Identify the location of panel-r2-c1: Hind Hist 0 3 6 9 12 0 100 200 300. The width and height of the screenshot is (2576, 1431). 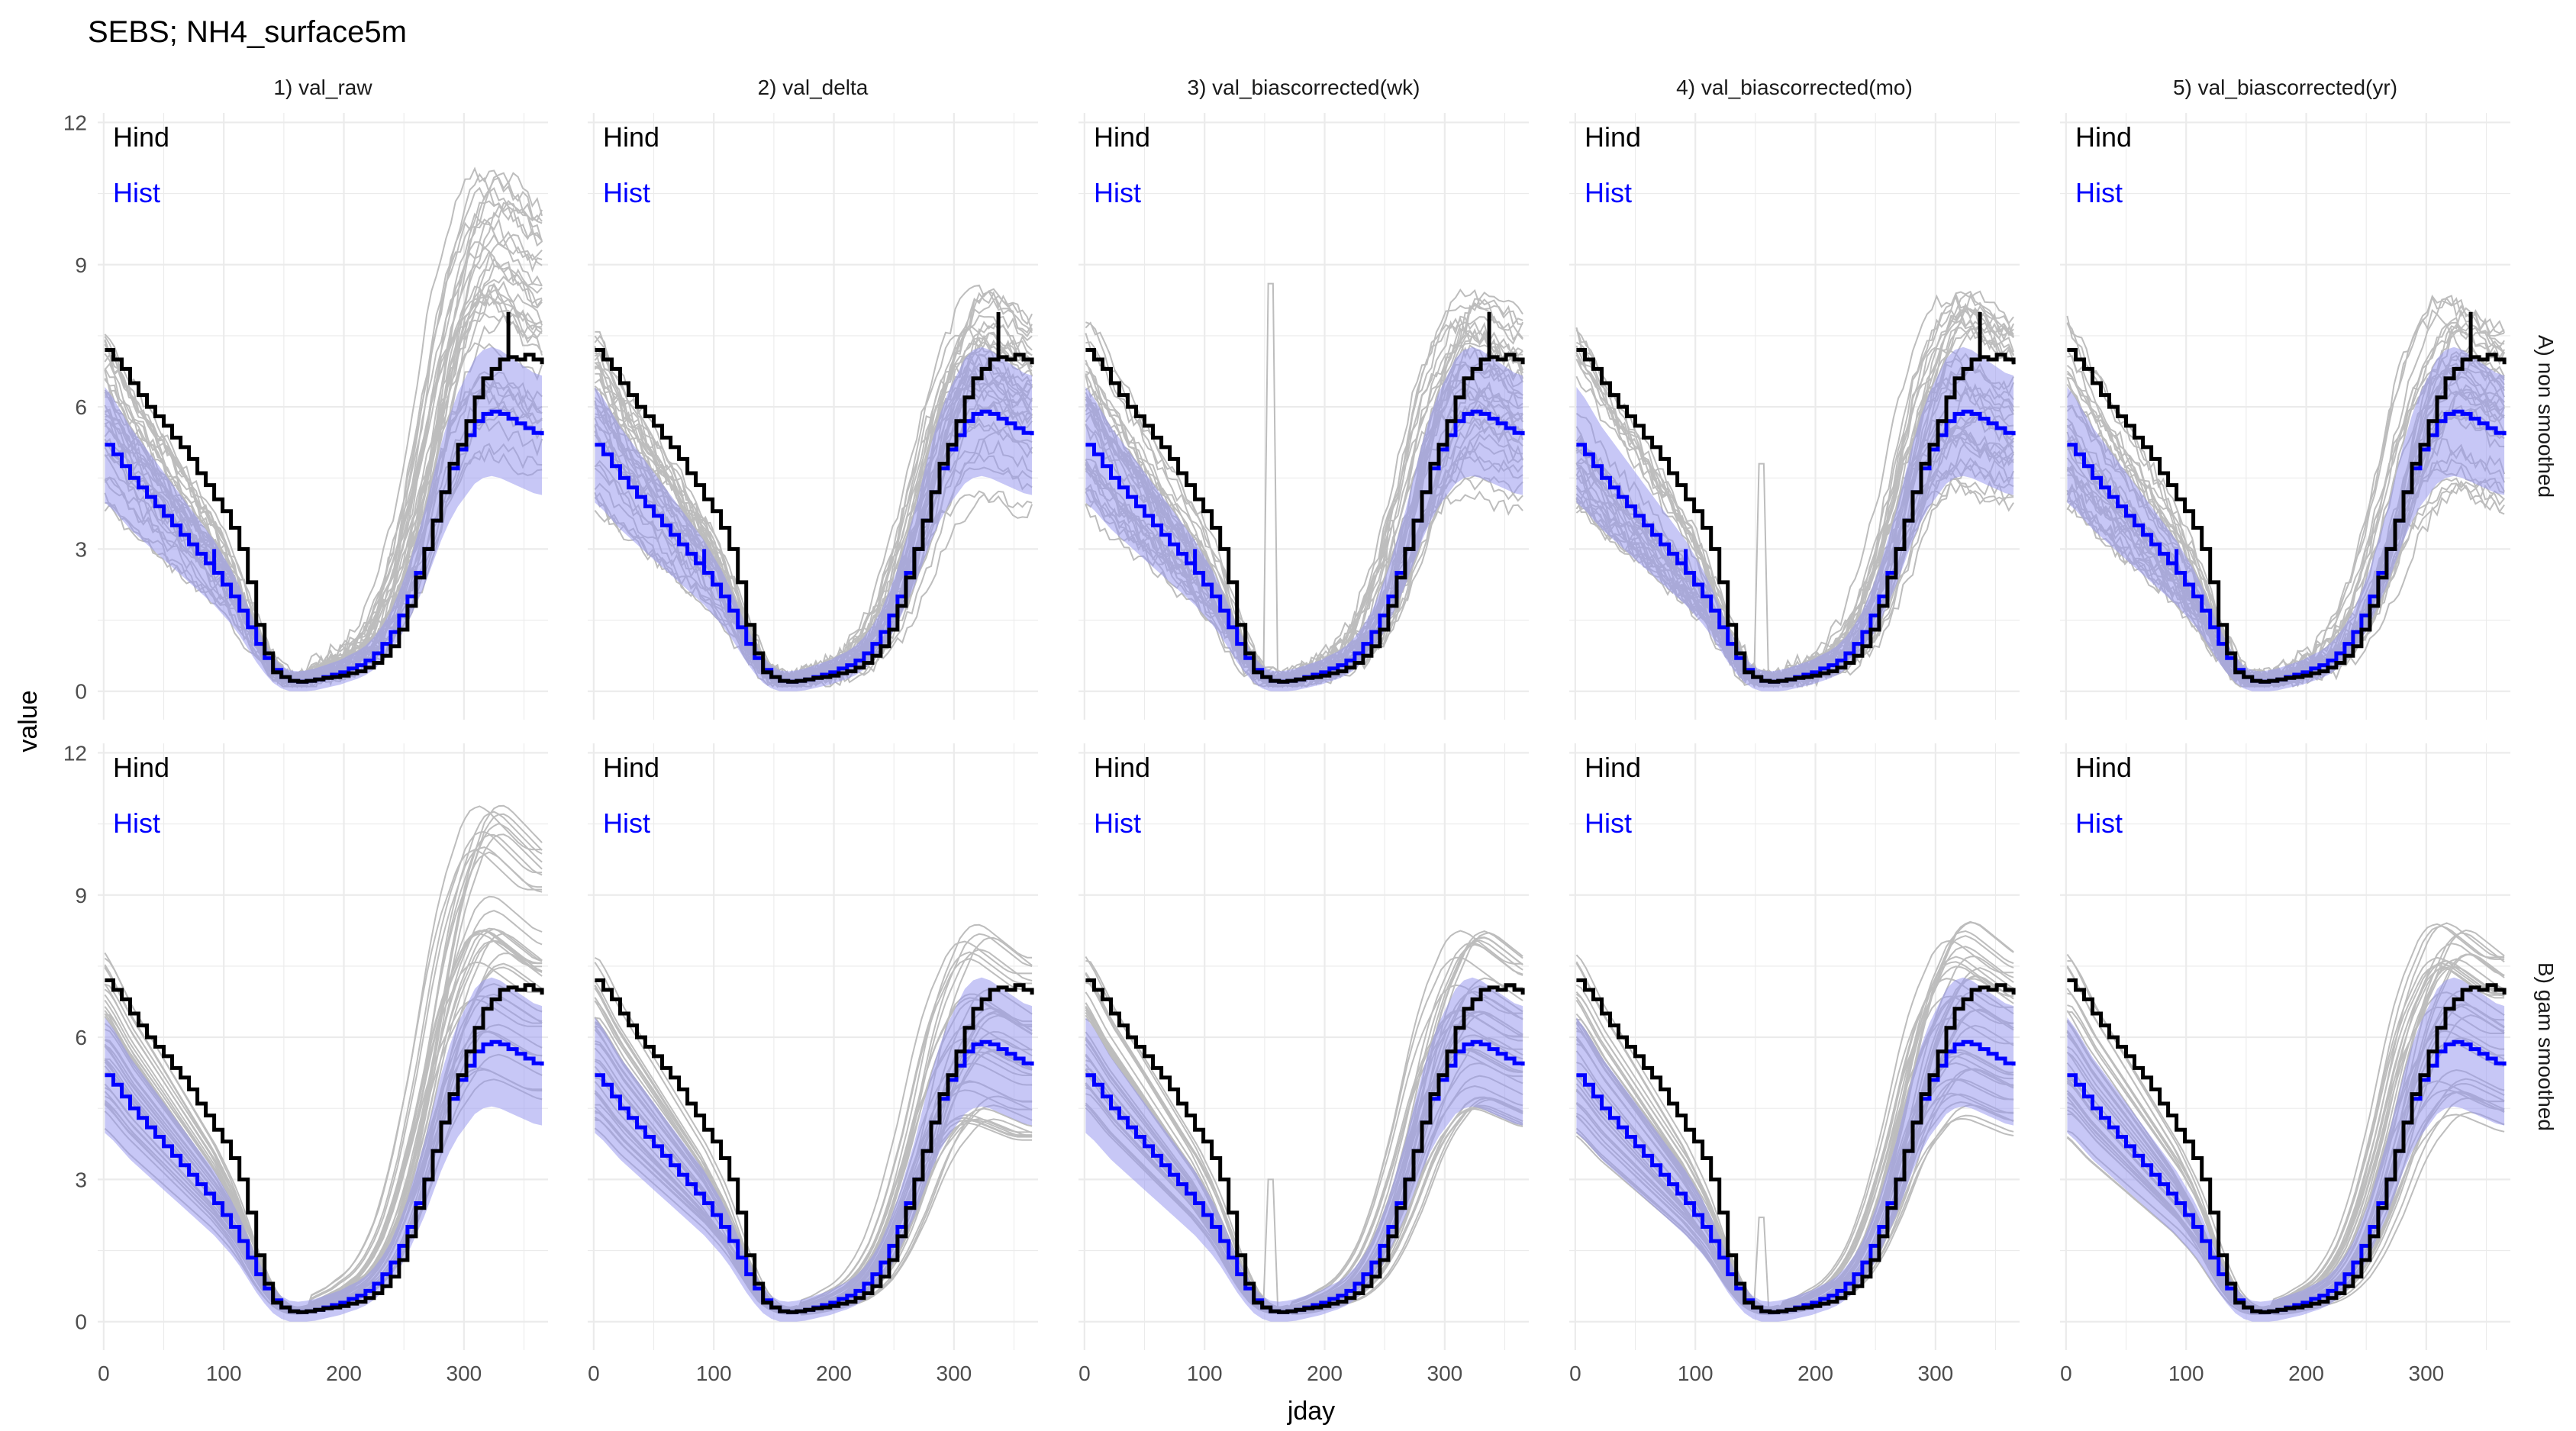
(306, 1063).